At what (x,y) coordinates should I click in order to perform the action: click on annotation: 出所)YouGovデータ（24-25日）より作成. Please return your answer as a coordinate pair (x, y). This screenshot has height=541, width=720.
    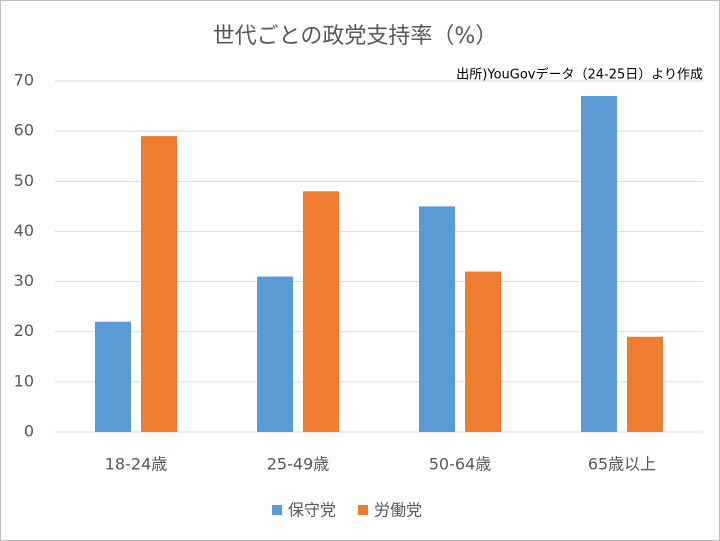
    Looking at the image, I should click on (579, 75).